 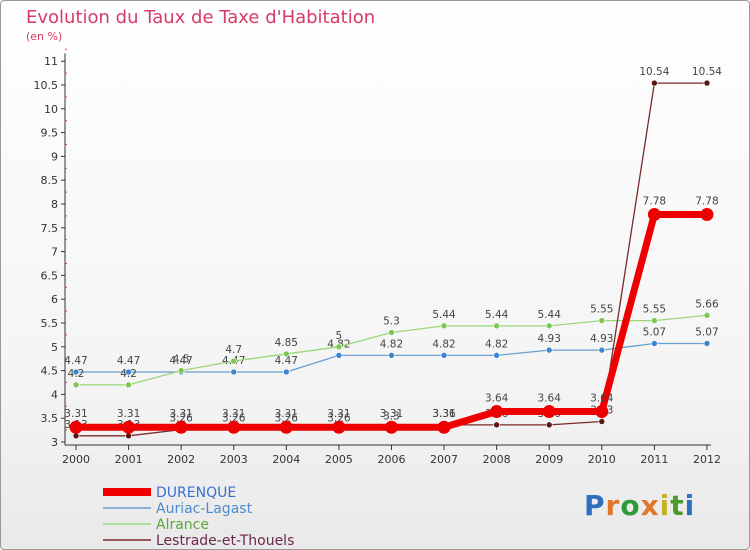 I want to click on y-tick-label: 7, so click(x=54, y=252).